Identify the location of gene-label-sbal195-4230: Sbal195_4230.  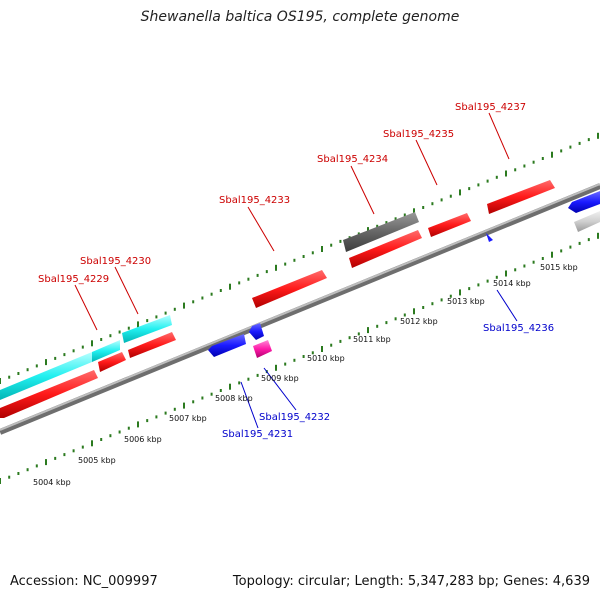
(115, 261).